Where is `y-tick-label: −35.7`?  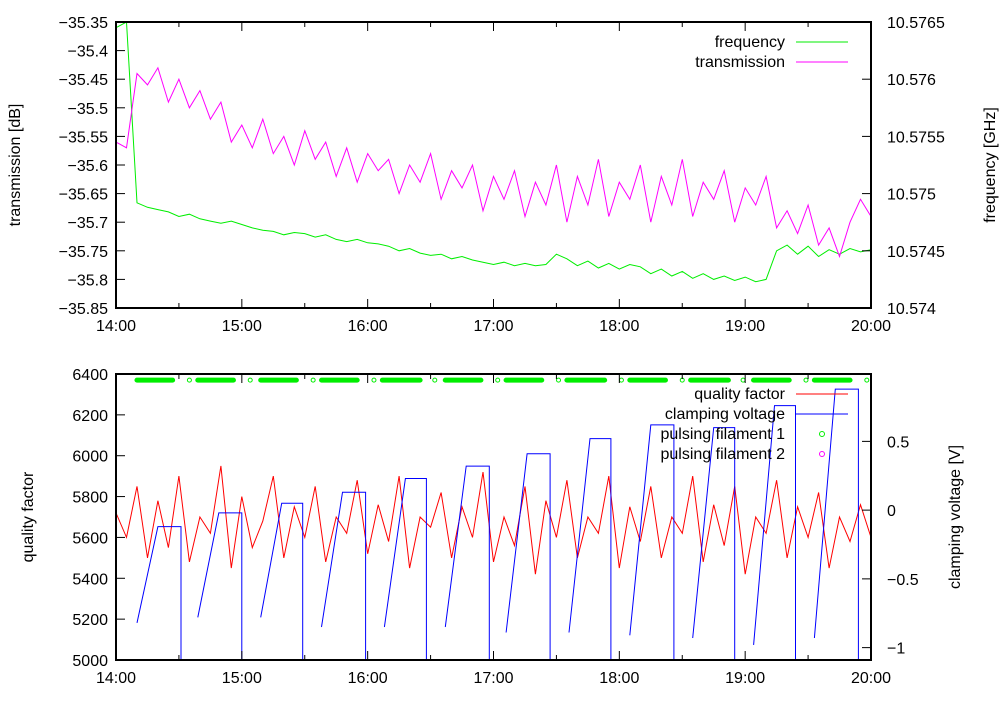 y-tick-label: −35.7 is located at coordinates (88, 223).